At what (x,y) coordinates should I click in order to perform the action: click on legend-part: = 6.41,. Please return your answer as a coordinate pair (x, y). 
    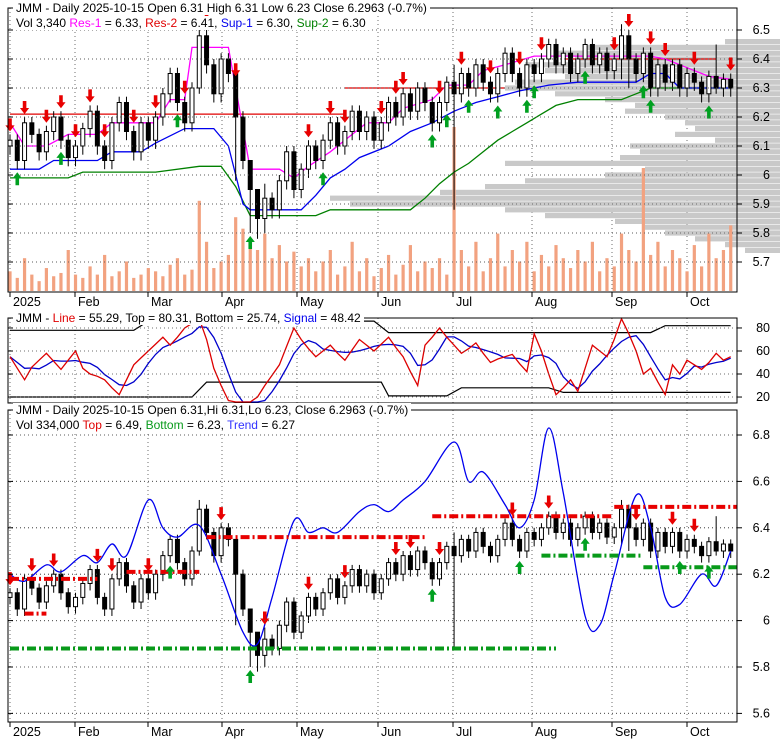
    Looking at the image, I should click on (199, 23).